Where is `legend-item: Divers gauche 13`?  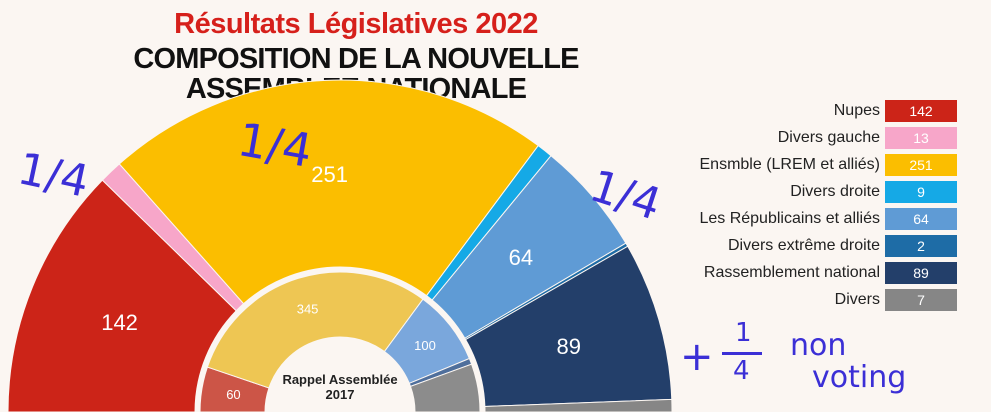 legend-item: Divers gauche 13 is located at coordinates (805, 138).